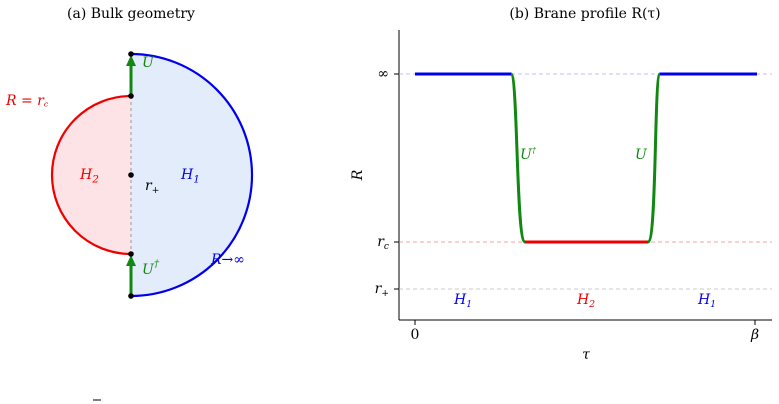  I want to click on x-tick-label: β, so click(754, 335).